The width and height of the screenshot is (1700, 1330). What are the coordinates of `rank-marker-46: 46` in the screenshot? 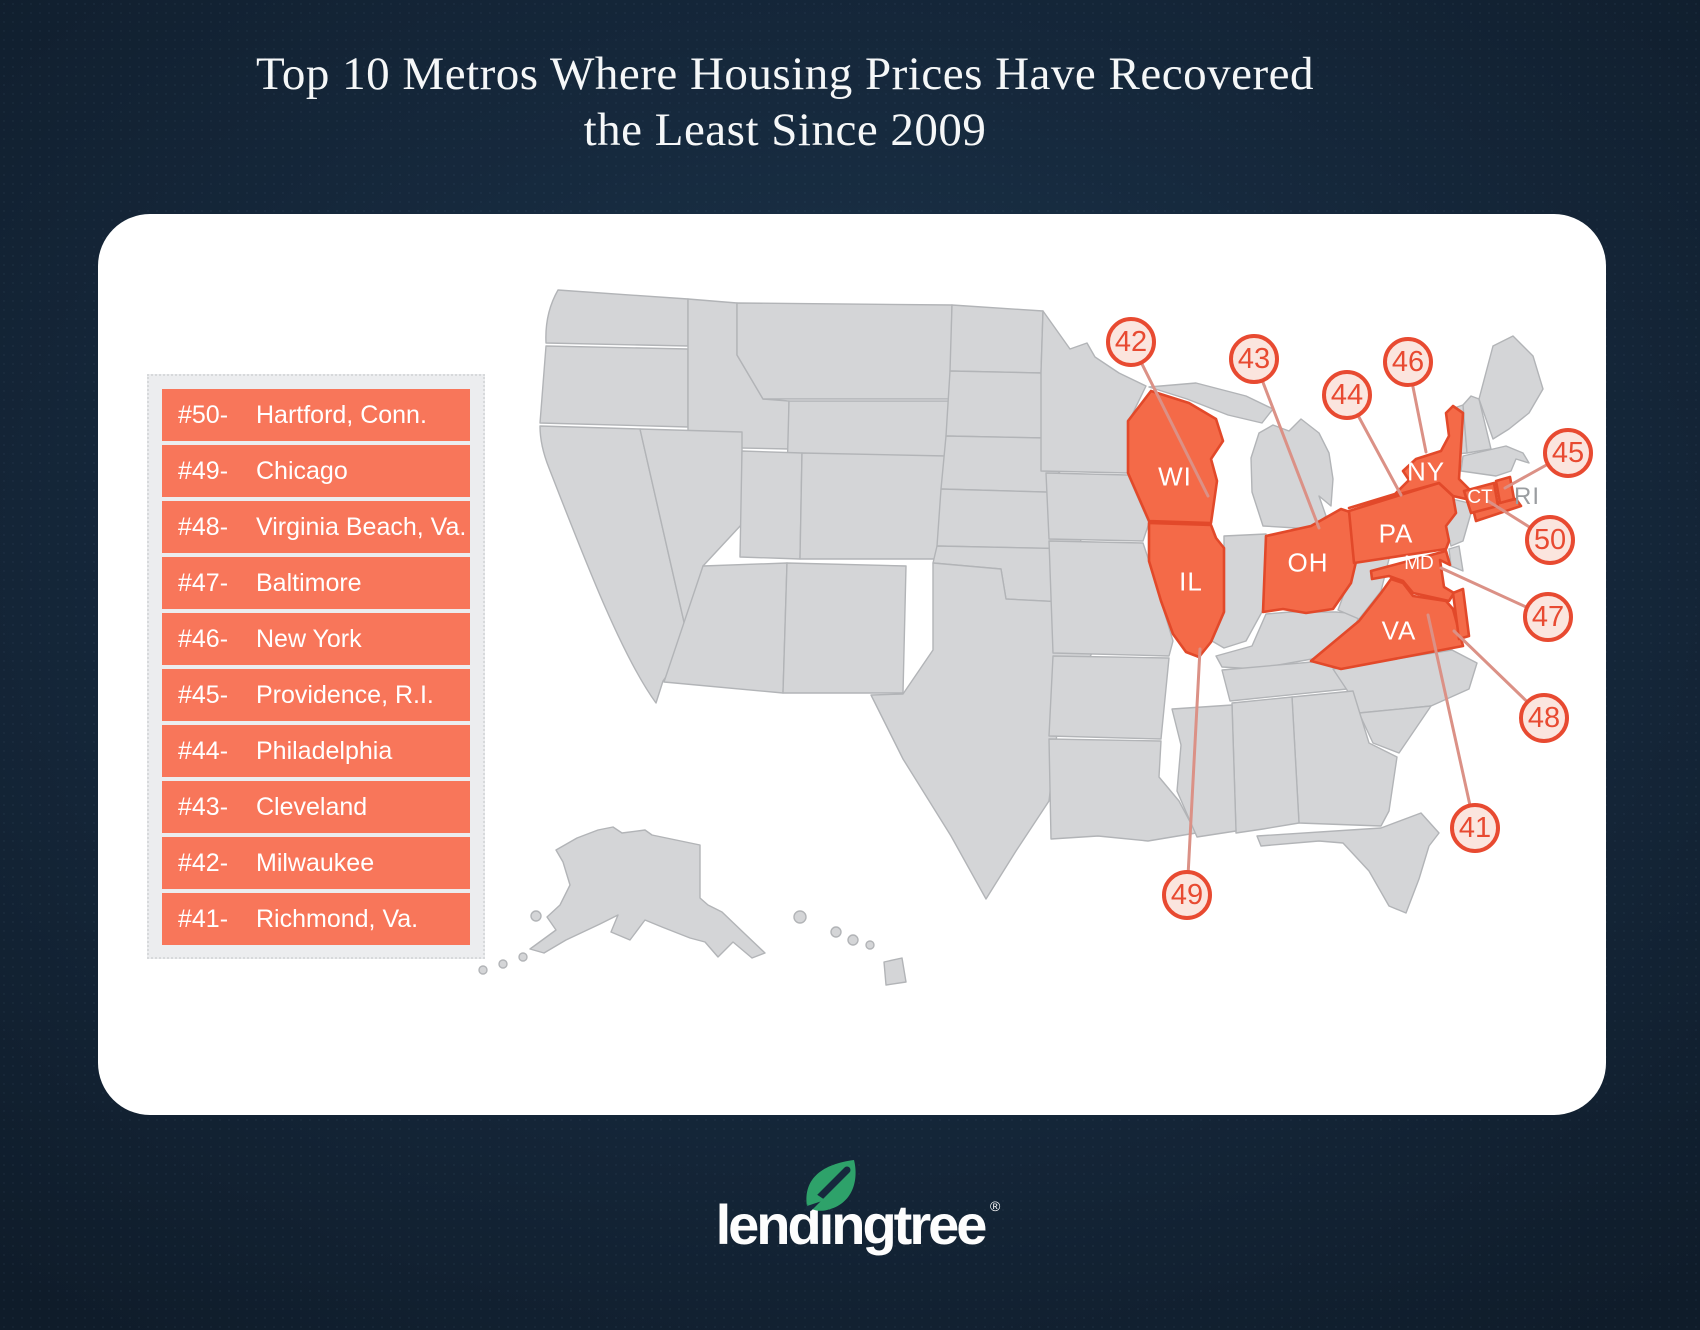 It's located at (1408, 362).